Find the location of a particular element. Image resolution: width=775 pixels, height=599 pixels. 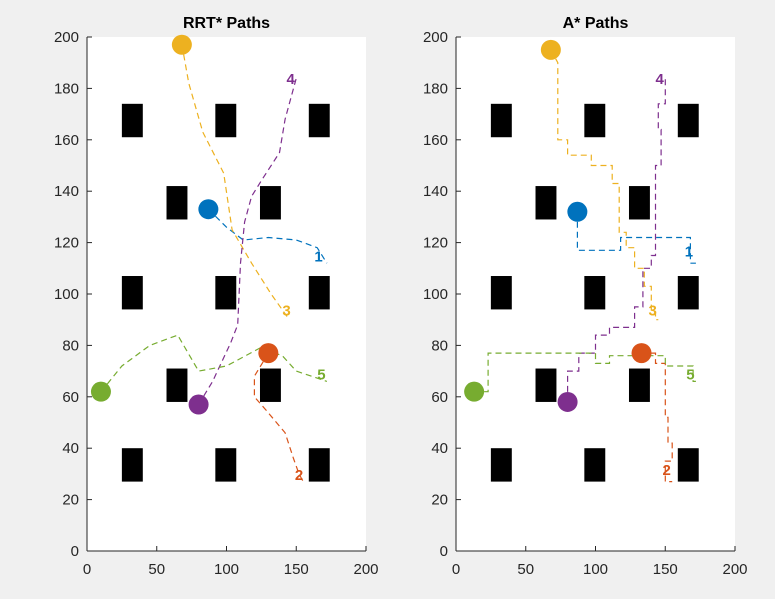

chart-title: RRT* Paths is located at coordinates (226, 23).